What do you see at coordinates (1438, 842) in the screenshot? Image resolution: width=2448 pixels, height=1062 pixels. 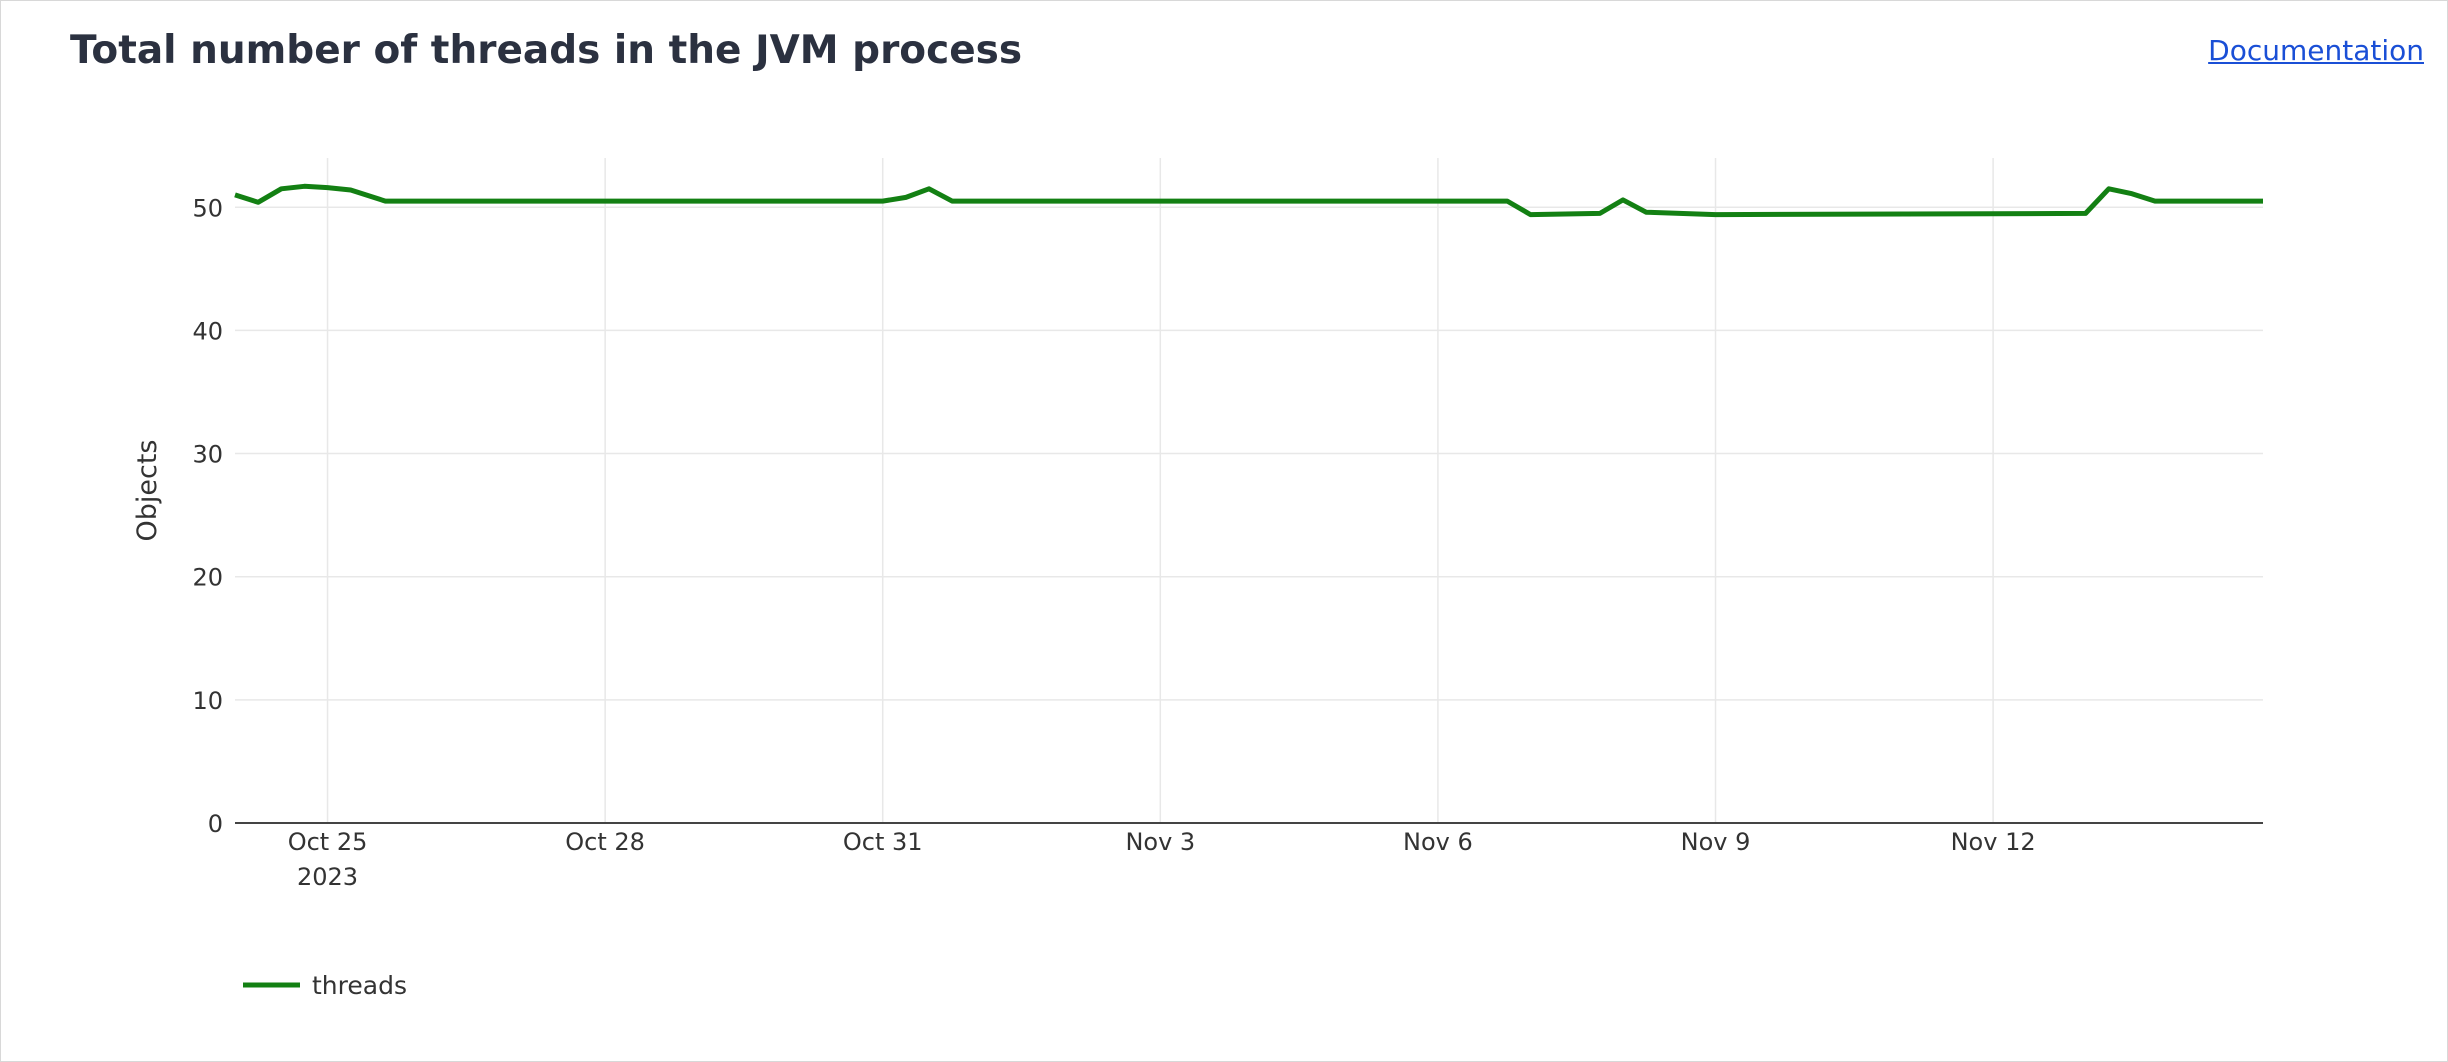 I see `x-tick-label: Nov 6` at bounding box center [1438, 842].